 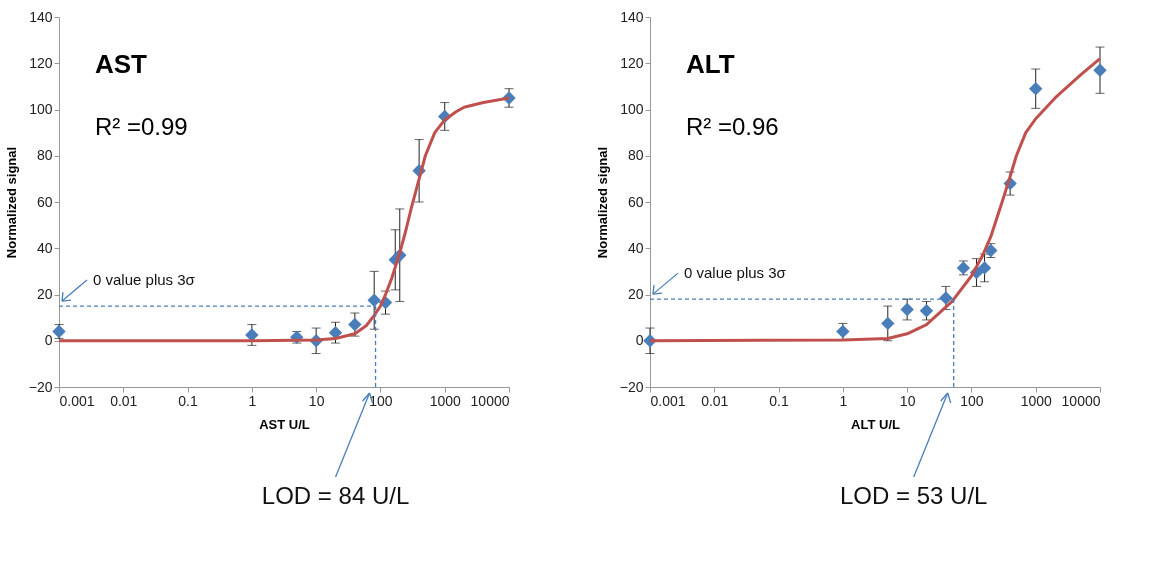 What do you see at coordinates (335, 495) in the screenshot?
I see `ref-line-label: LOD = 84 U/L` at bounding box center [335, 495].